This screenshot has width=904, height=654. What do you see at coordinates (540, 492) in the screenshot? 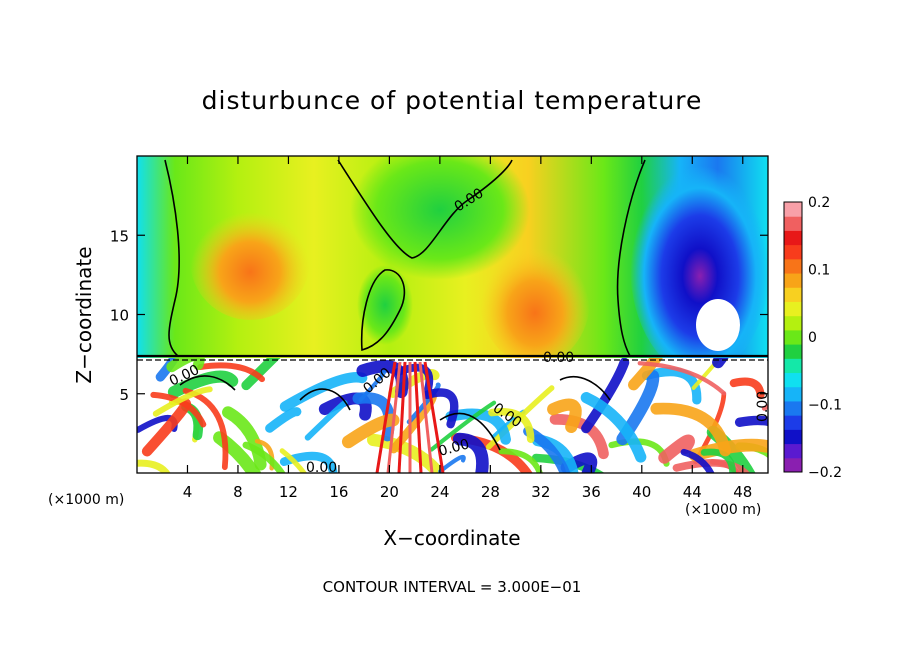
I see `x-tick-label: 32` at bounding box center [540, 492].